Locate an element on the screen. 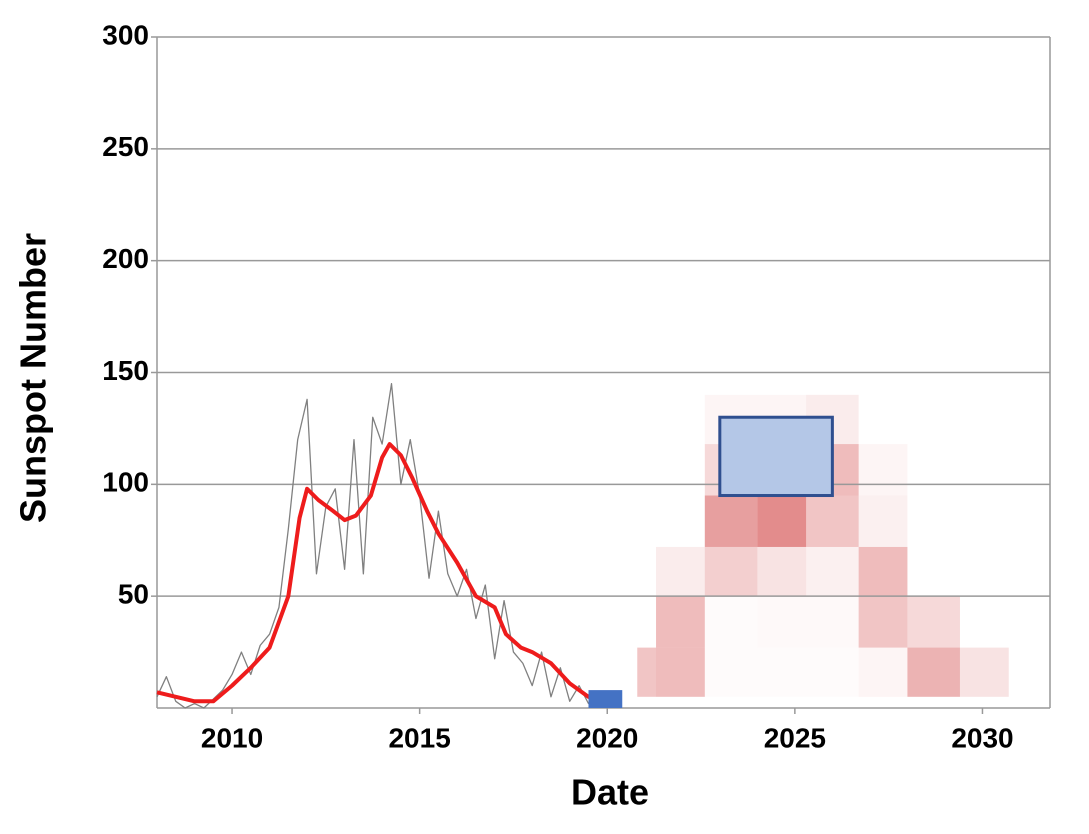 The width and height of the screenshot is (1089, 834). y-axis-title: Sunspot Number is located at coordinates (33, 378).